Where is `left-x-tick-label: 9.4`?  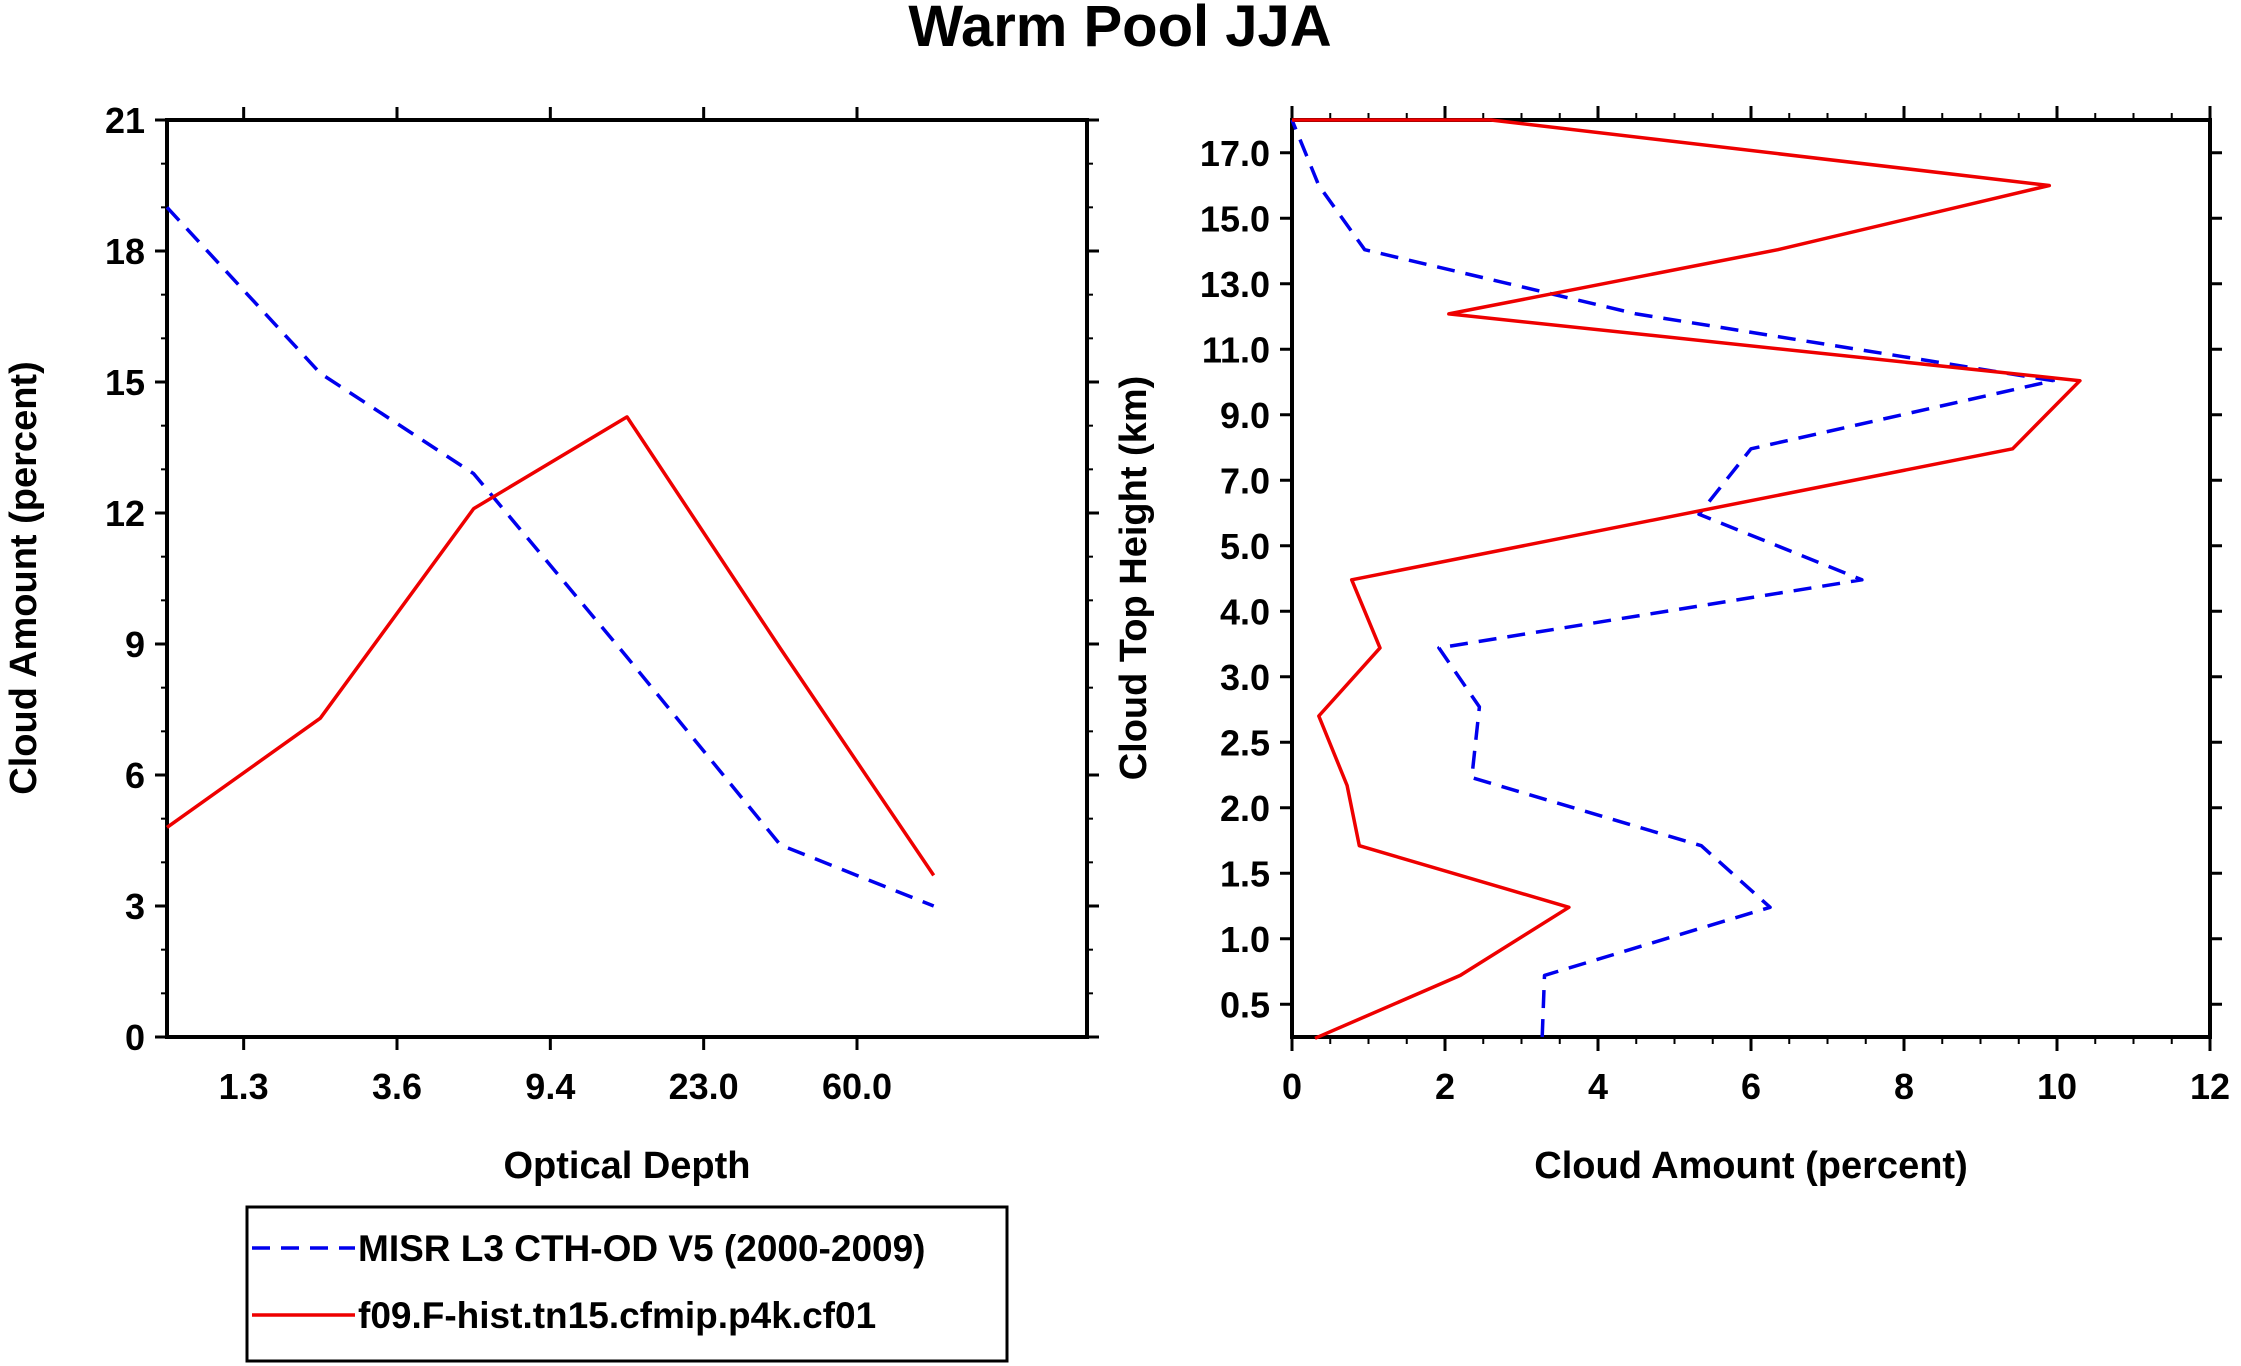 left-x-tick-label: 9.4 is located at coordinates (550, 1086).